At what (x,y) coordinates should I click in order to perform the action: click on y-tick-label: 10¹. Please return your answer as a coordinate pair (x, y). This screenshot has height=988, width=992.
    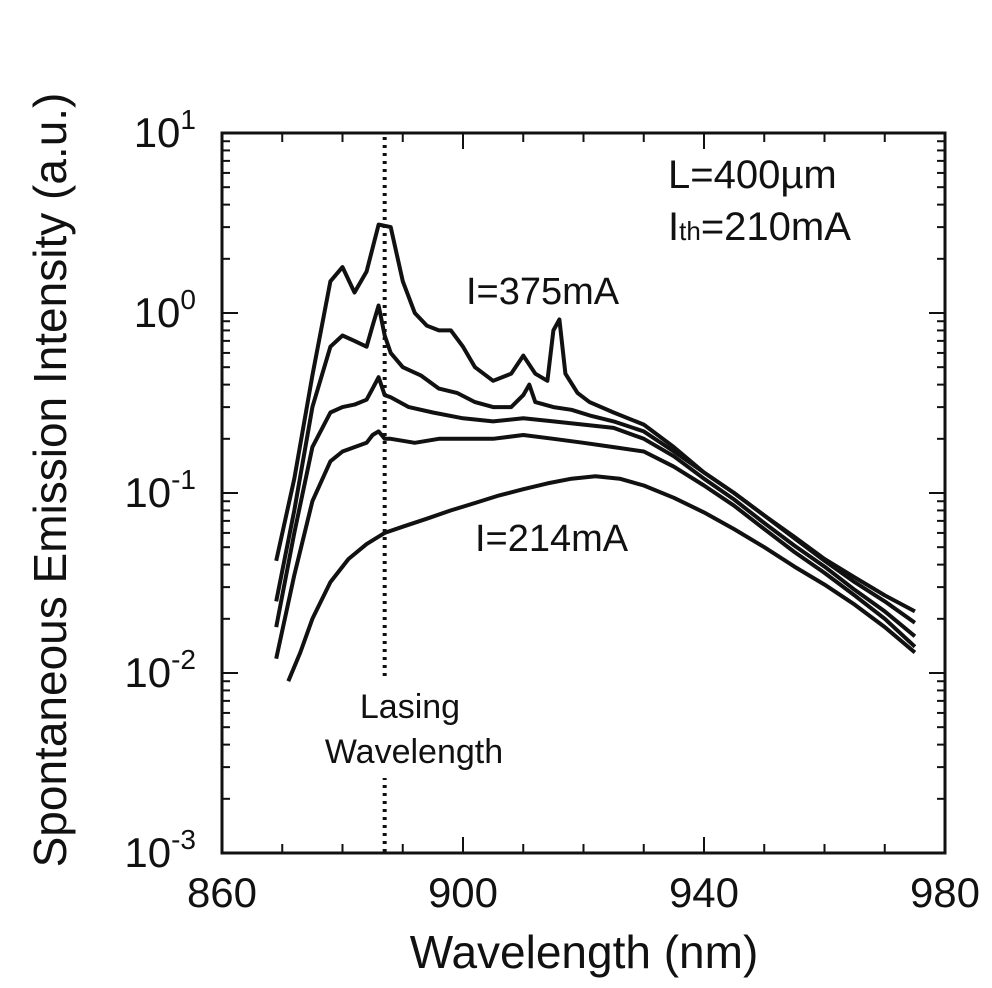
    Looking at the image, I should click on (165, 130).